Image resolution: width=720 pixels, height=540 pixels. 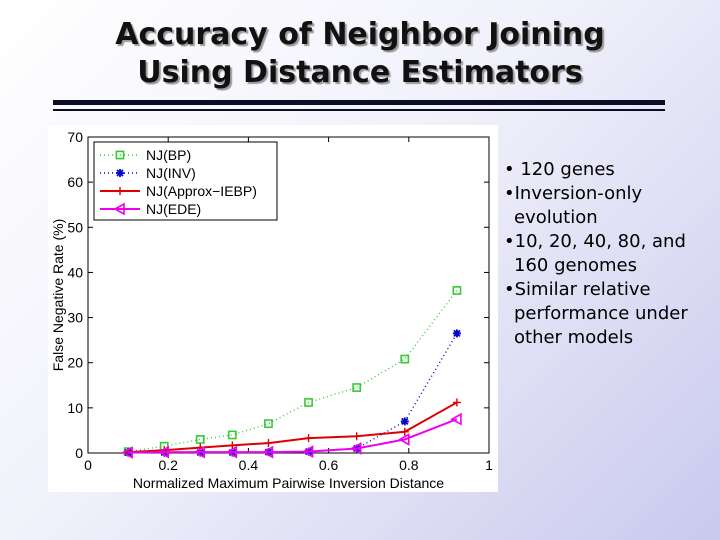 I want to click on x-tick-label: 0.4, so click(x=249, y=465).